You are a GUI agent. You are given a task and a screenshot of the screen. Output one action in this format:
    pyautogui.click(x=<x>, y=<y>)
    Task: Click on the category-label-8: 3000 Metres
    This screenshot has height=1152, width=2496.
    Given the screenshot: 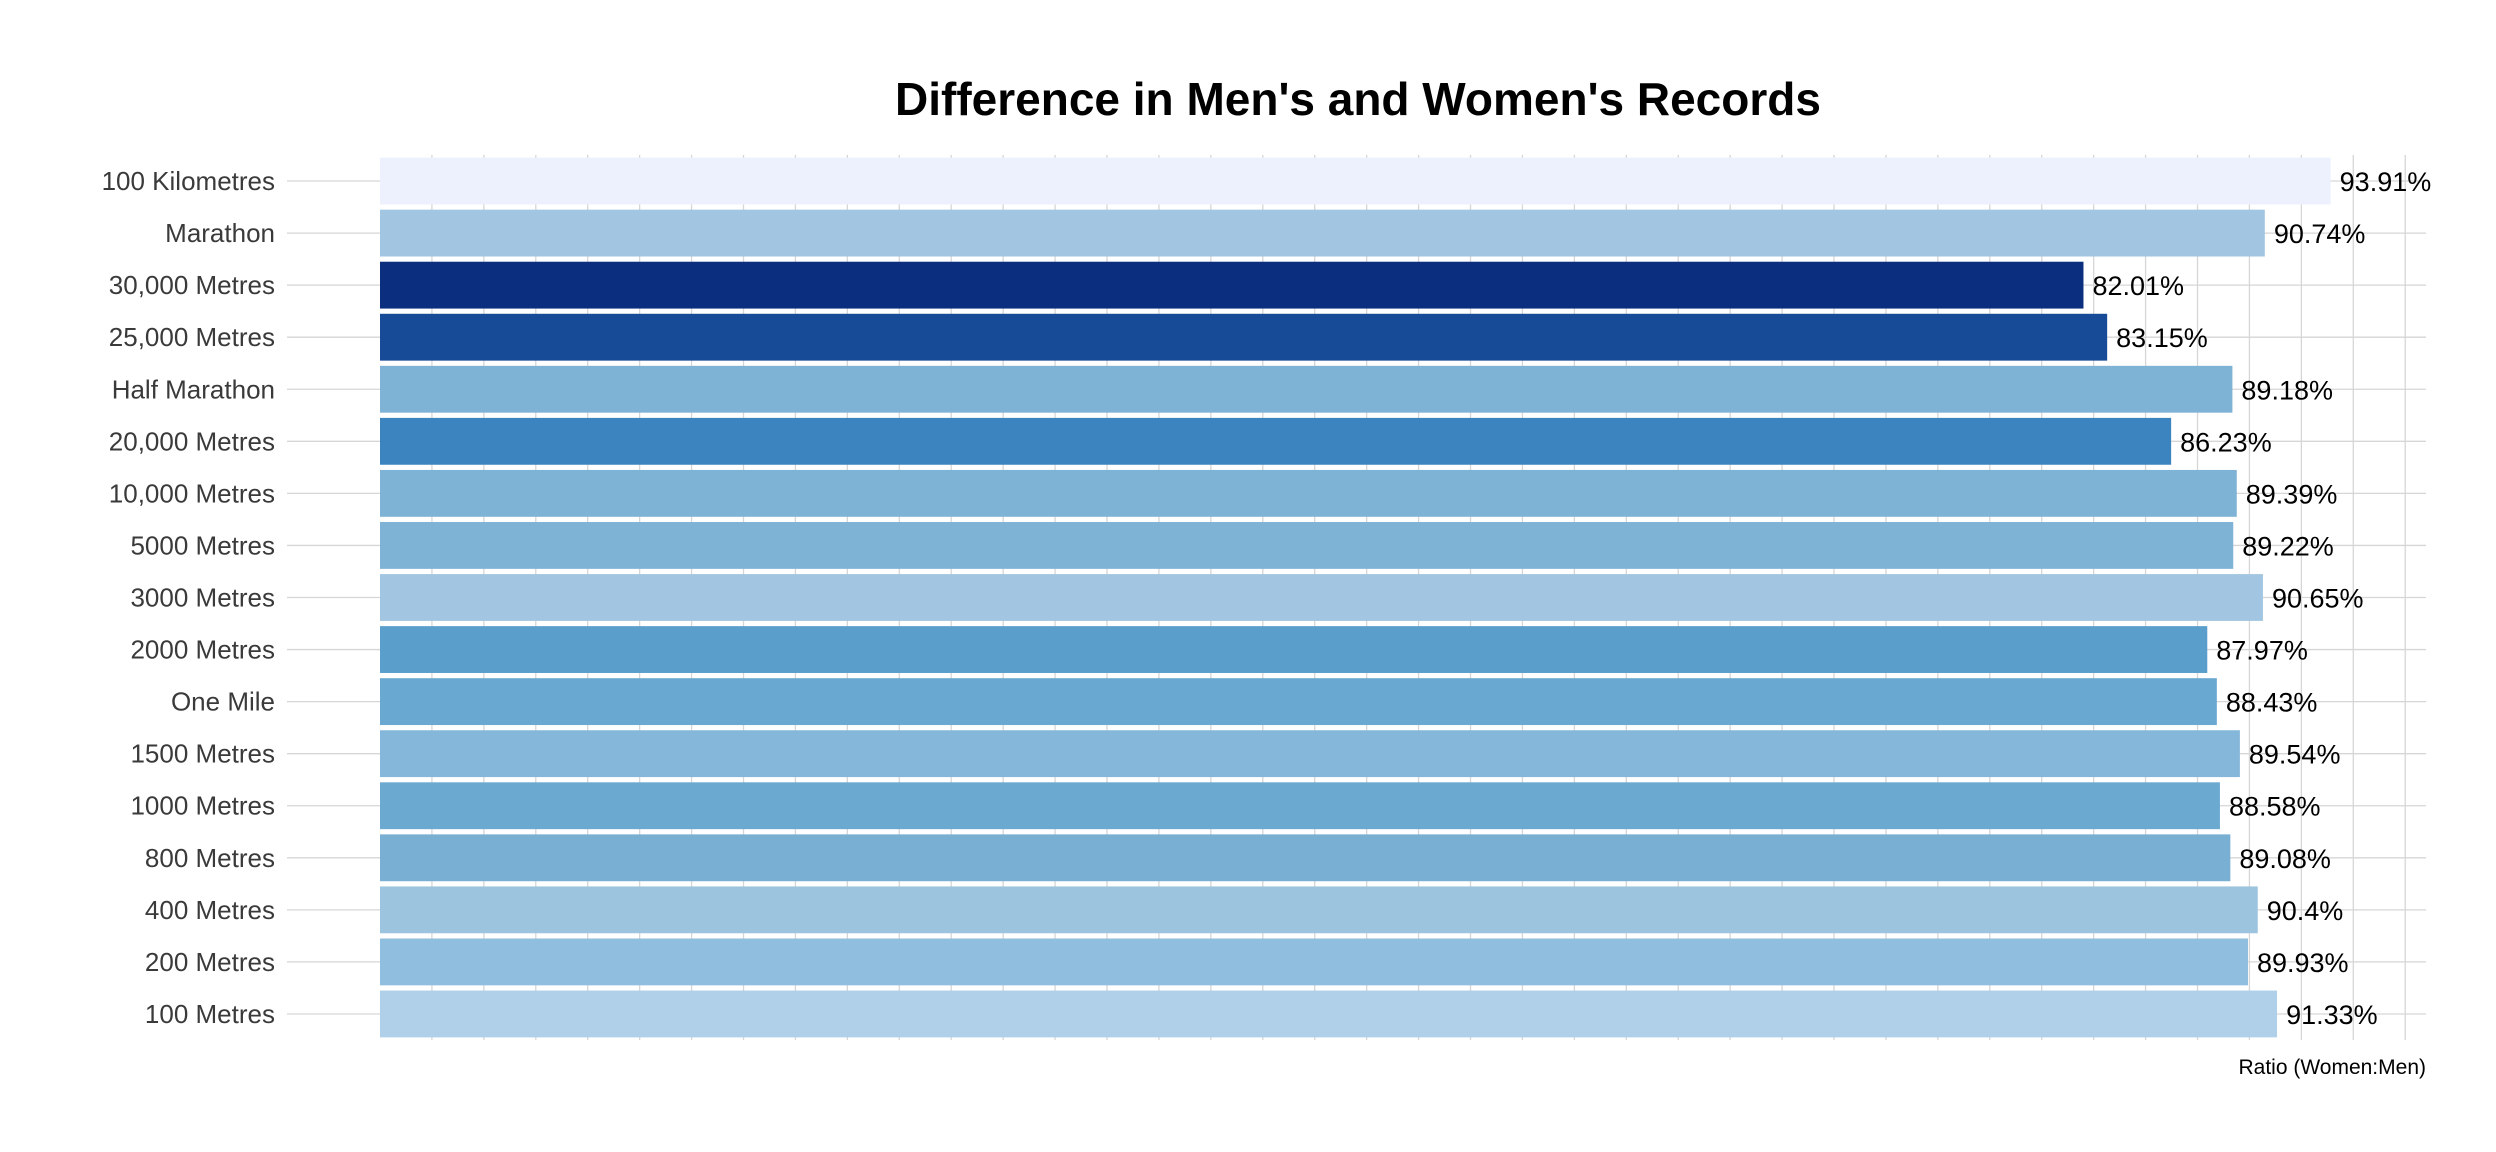 What is the action you would take?
    pyautogui.click(x=202, y=598)
    